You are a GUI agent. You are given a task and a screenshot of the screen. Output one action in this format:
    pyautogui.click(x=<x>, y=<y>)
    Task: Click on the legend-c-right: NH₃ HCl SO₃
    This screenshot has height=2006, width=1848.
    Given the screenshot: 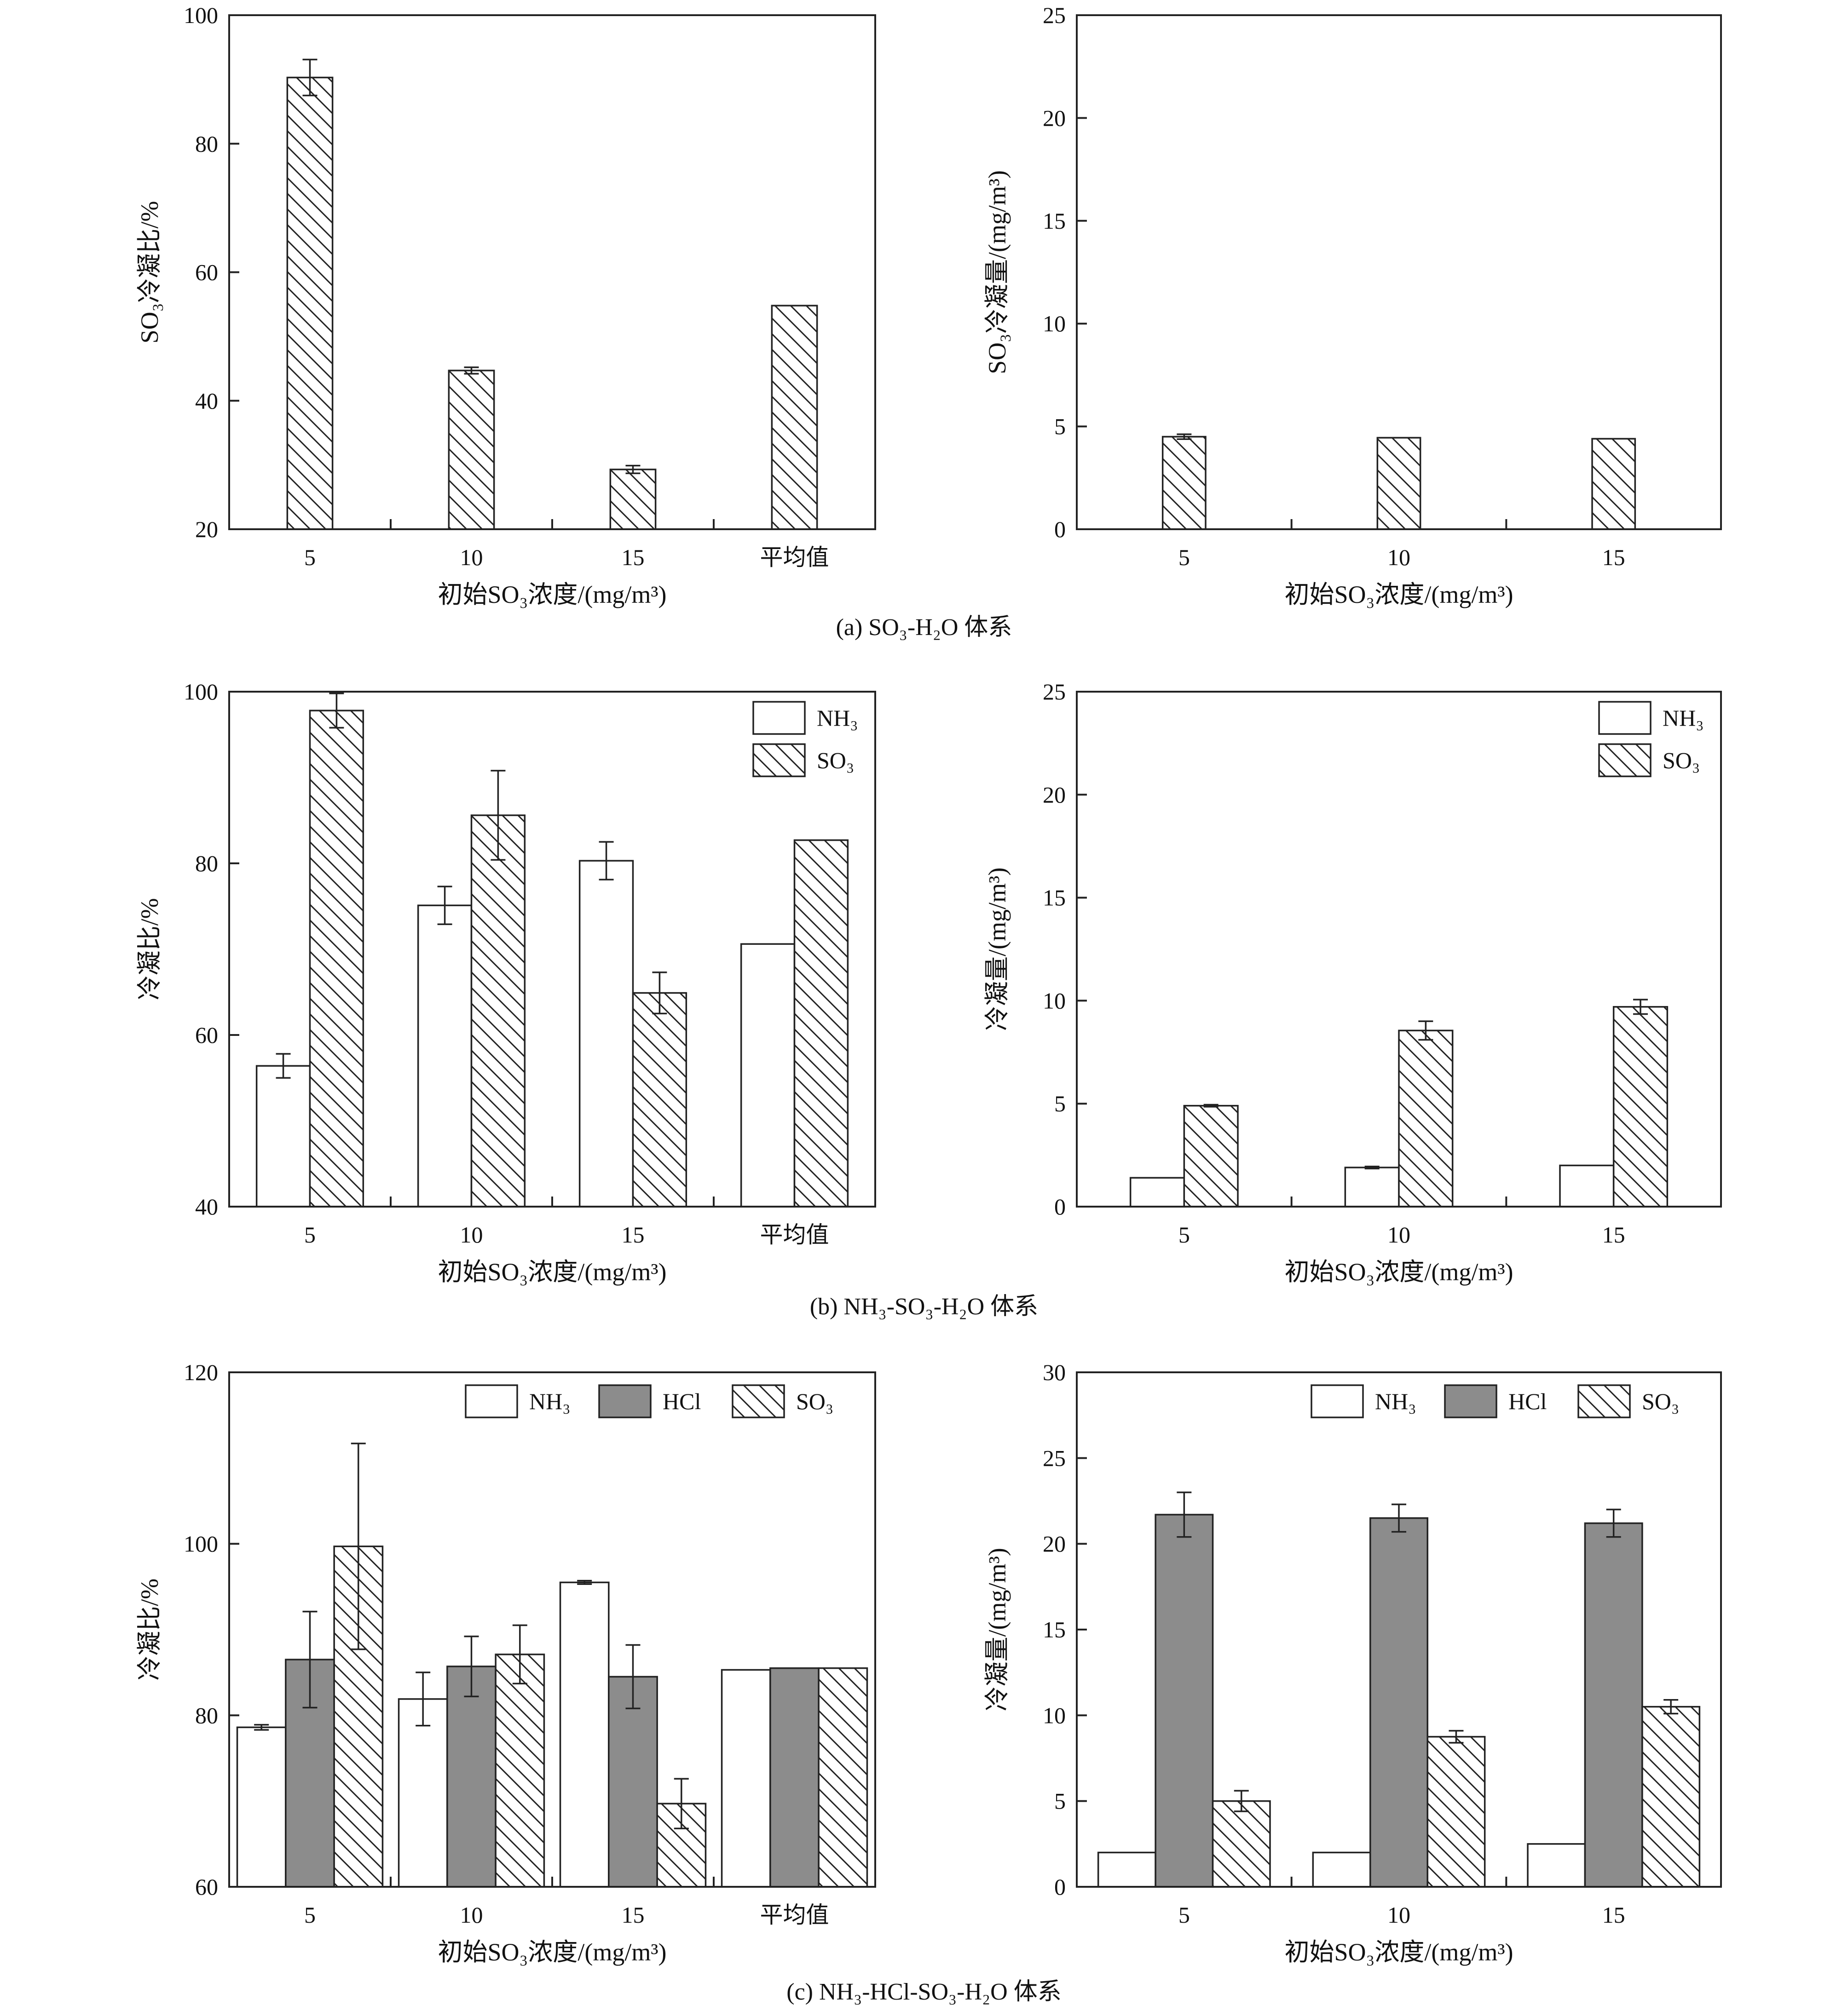 What is the action you would take?
    pyautogui.click(x=1495, y=1401)
    